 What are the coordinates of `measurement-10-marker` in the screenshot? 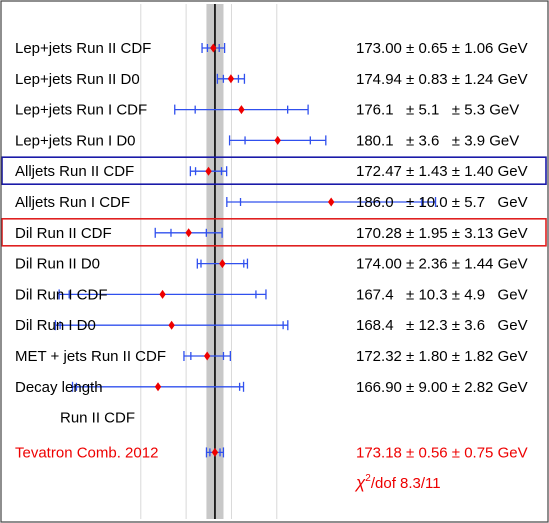 It's located at (171, 325).